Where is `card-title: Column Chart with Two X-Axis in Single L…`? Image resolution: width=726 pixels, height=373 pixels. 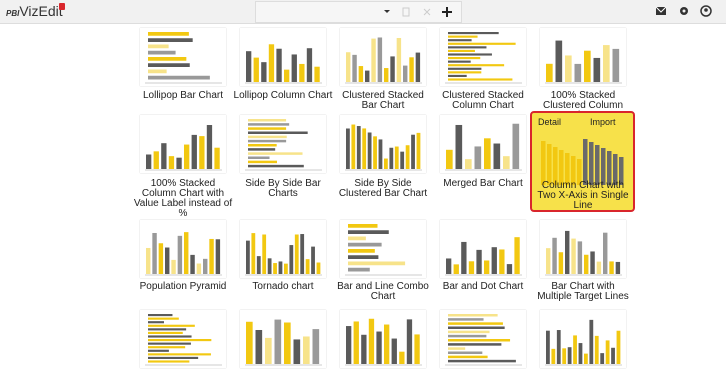 card-title: Column Chart with Two X-Axis in Single L… is located at coordinates (583, 195).